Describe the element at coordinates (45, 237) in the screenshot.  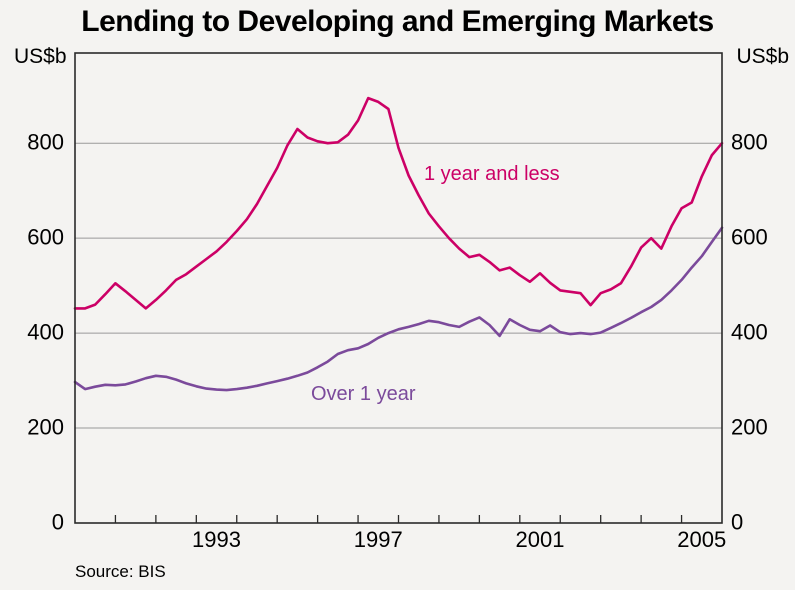
I see `y-tick-label-left-600: 600` at that location.